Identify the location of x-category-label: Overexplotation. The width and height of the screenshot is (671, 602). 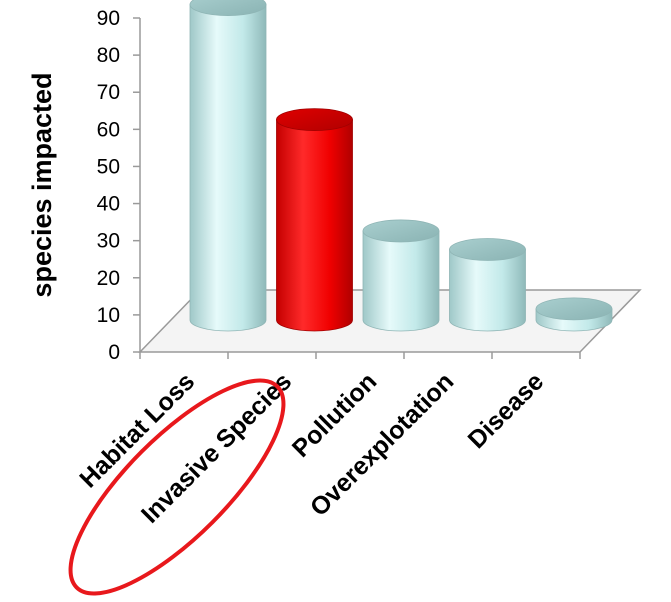
(382, 444).